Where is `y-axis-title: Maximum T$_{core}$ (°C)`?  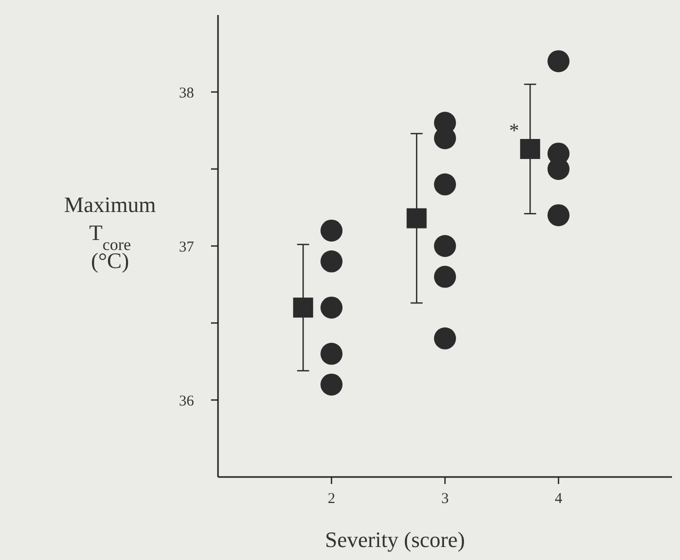 y-axis-title: Maximum T$_{core}$ (°C) is located at coordinates (110, 232).